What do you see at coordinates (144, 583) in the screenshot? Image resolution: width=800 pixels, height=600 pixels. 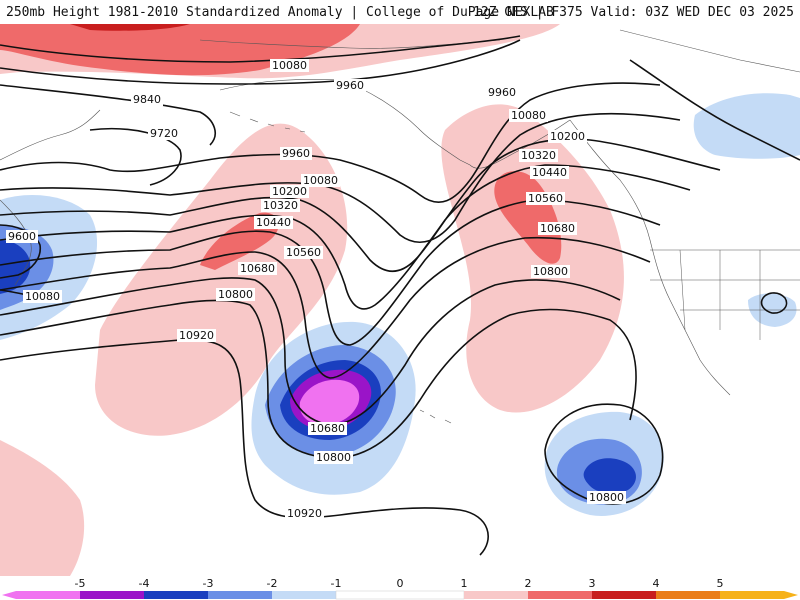 I see `legend-tick: -4` at bounding box center [144, 583].